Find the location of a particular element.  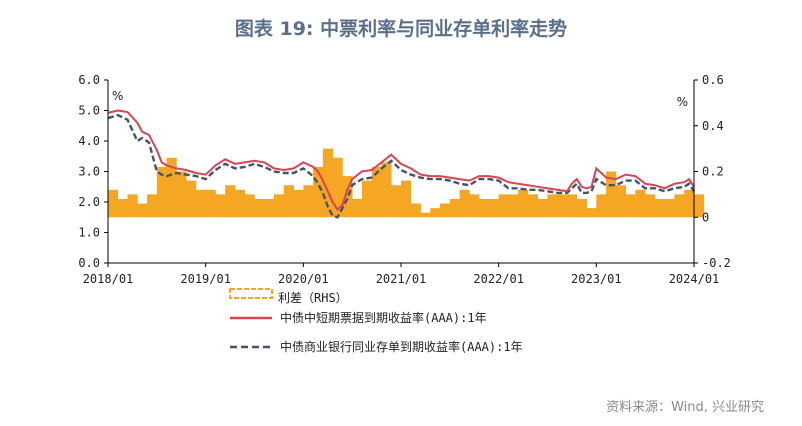

x-tick-label: 2022/01 is located at coordinates (498, 279).